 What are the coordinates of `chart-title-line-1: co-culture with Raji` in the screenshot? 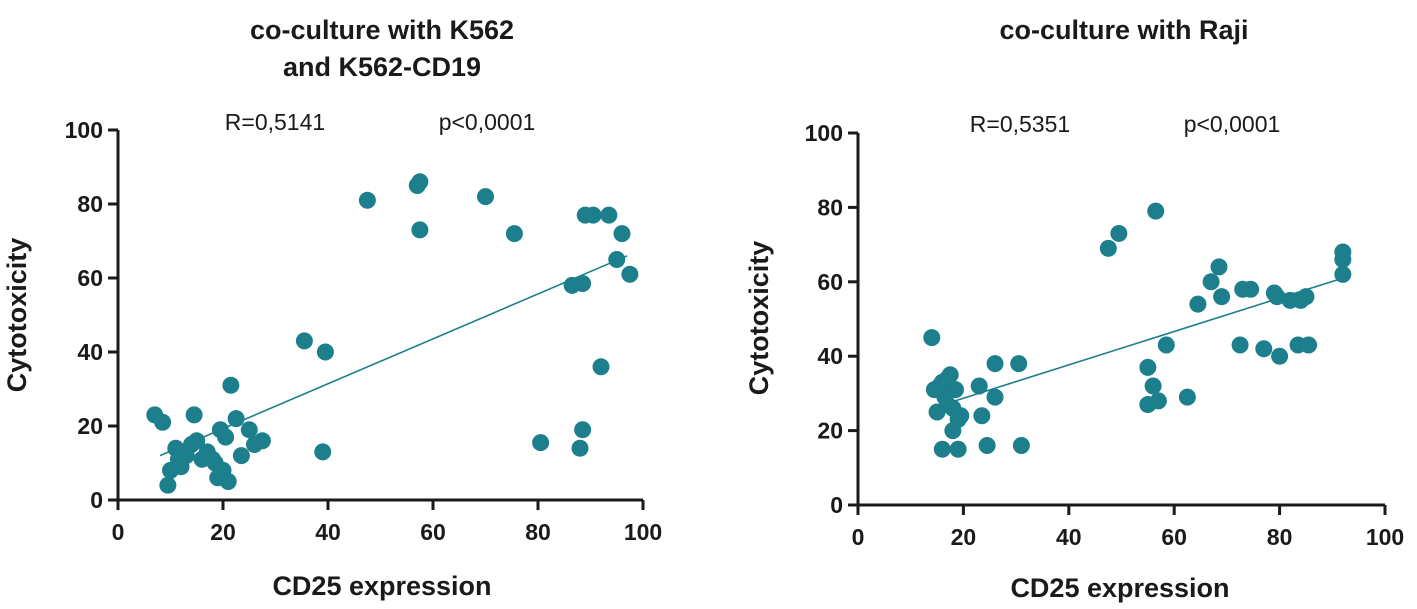 It's located at (1123, 30).